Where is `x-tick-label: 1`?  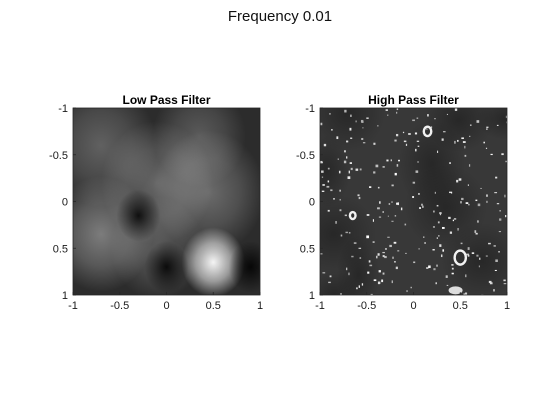 x-tick-label: 1 is located at coordinates (507, 306).